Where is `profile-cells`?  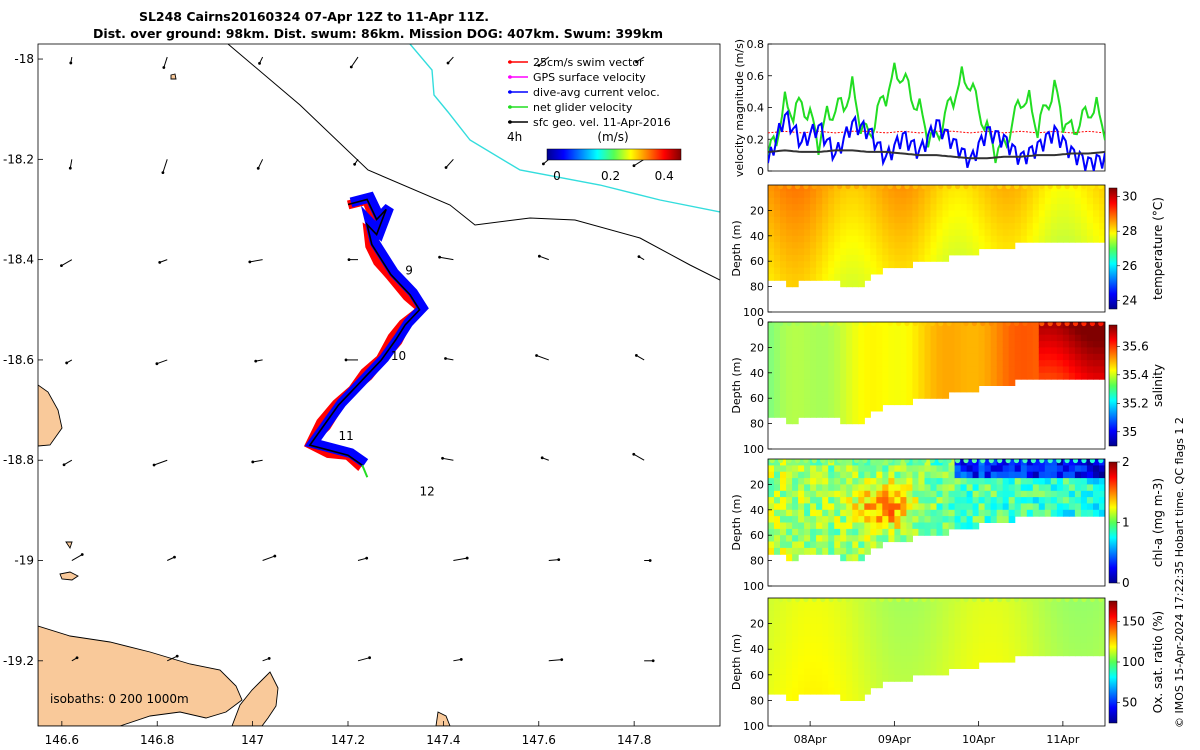
profile-cells is located at coordinates (936, 373).